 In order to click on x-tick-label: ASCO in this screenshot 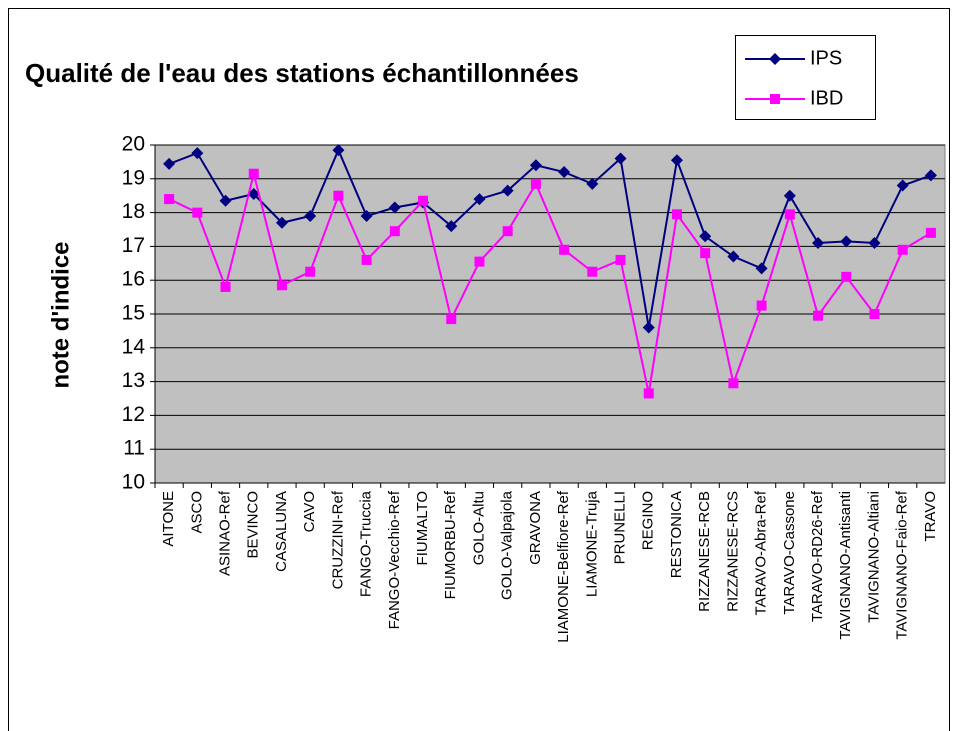, I will do `click(196, 512)`.